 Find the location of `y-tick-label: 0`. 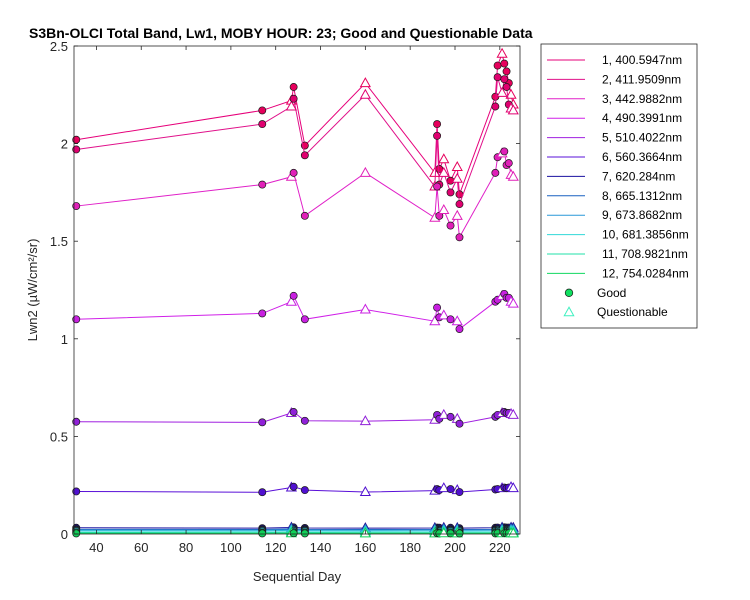

y-tick-label: 0 is located at coordinates (64, 534).